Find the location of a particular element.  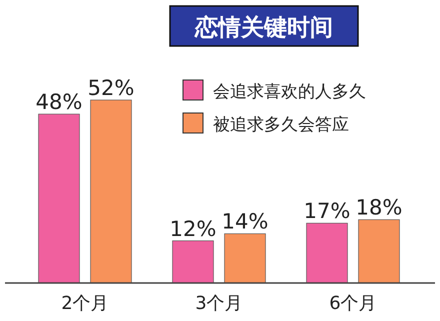

legend-label: 会追求喜欢的人多久 is located at coordinates (289, 92).